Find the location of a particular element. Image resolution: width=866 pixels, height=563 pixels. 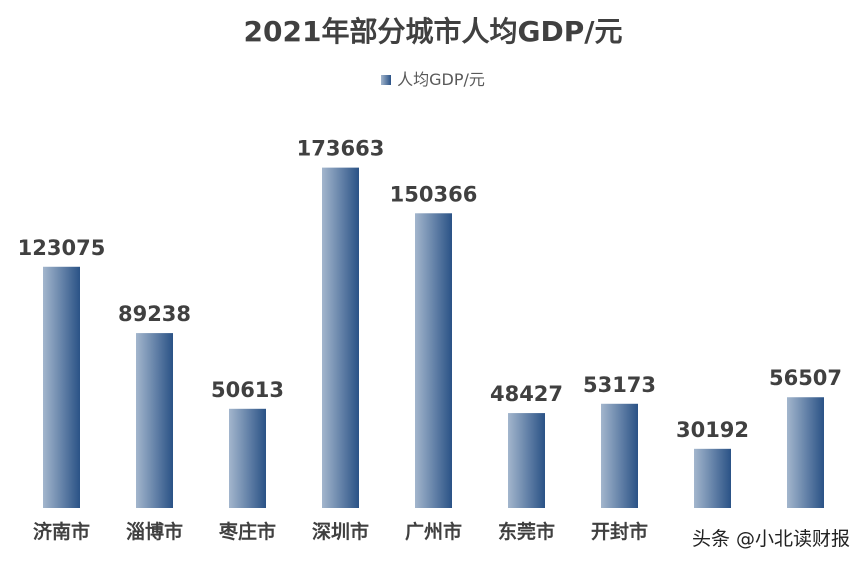

data-label-9: 56507 is located at coordinates (805, 378).